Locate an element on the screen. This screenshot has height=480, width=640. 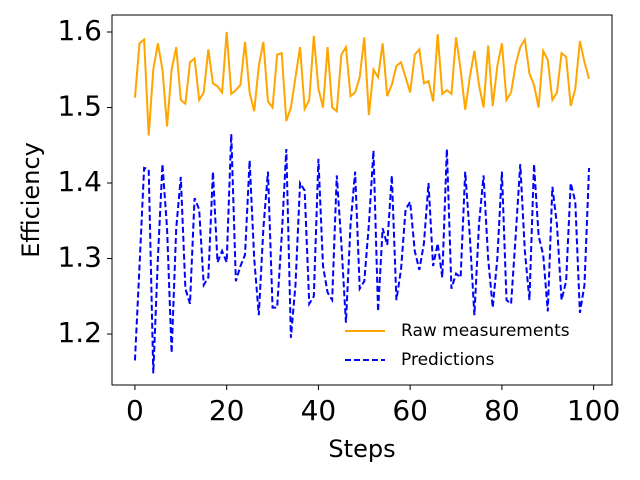
x-tick-label: 0 is located at coordinates (135, 410).